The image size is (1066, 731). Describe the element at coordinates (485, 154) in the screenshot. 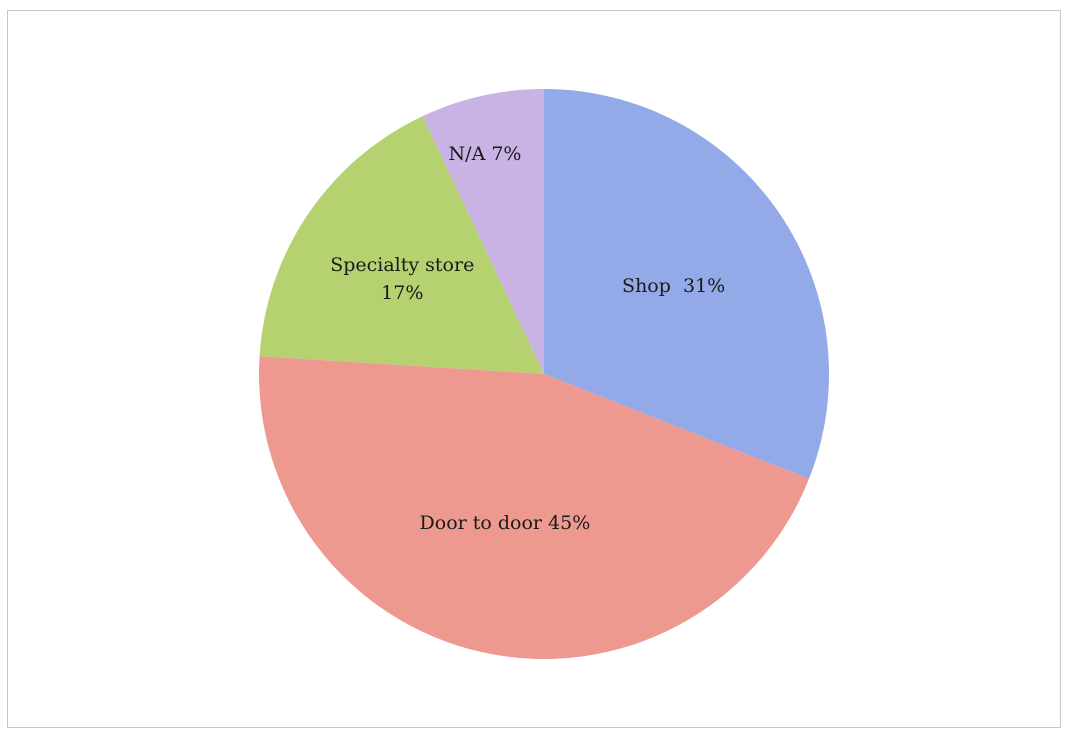

I see `slice-label-n-a: N/A 7%` at that location.